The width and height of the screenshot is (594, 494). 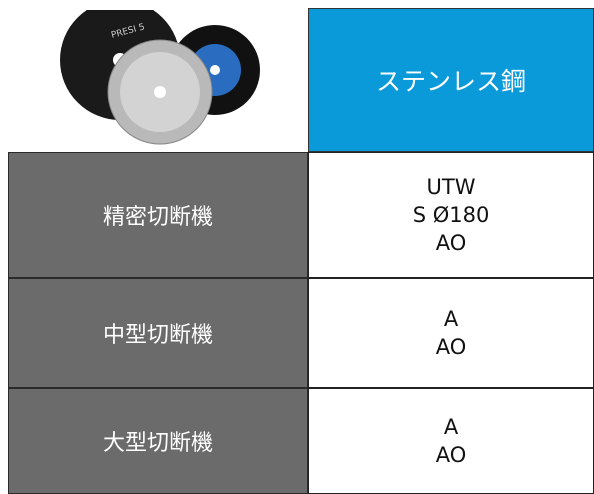 I want to click on blade-label: UTW, so click(x=451, y=187).